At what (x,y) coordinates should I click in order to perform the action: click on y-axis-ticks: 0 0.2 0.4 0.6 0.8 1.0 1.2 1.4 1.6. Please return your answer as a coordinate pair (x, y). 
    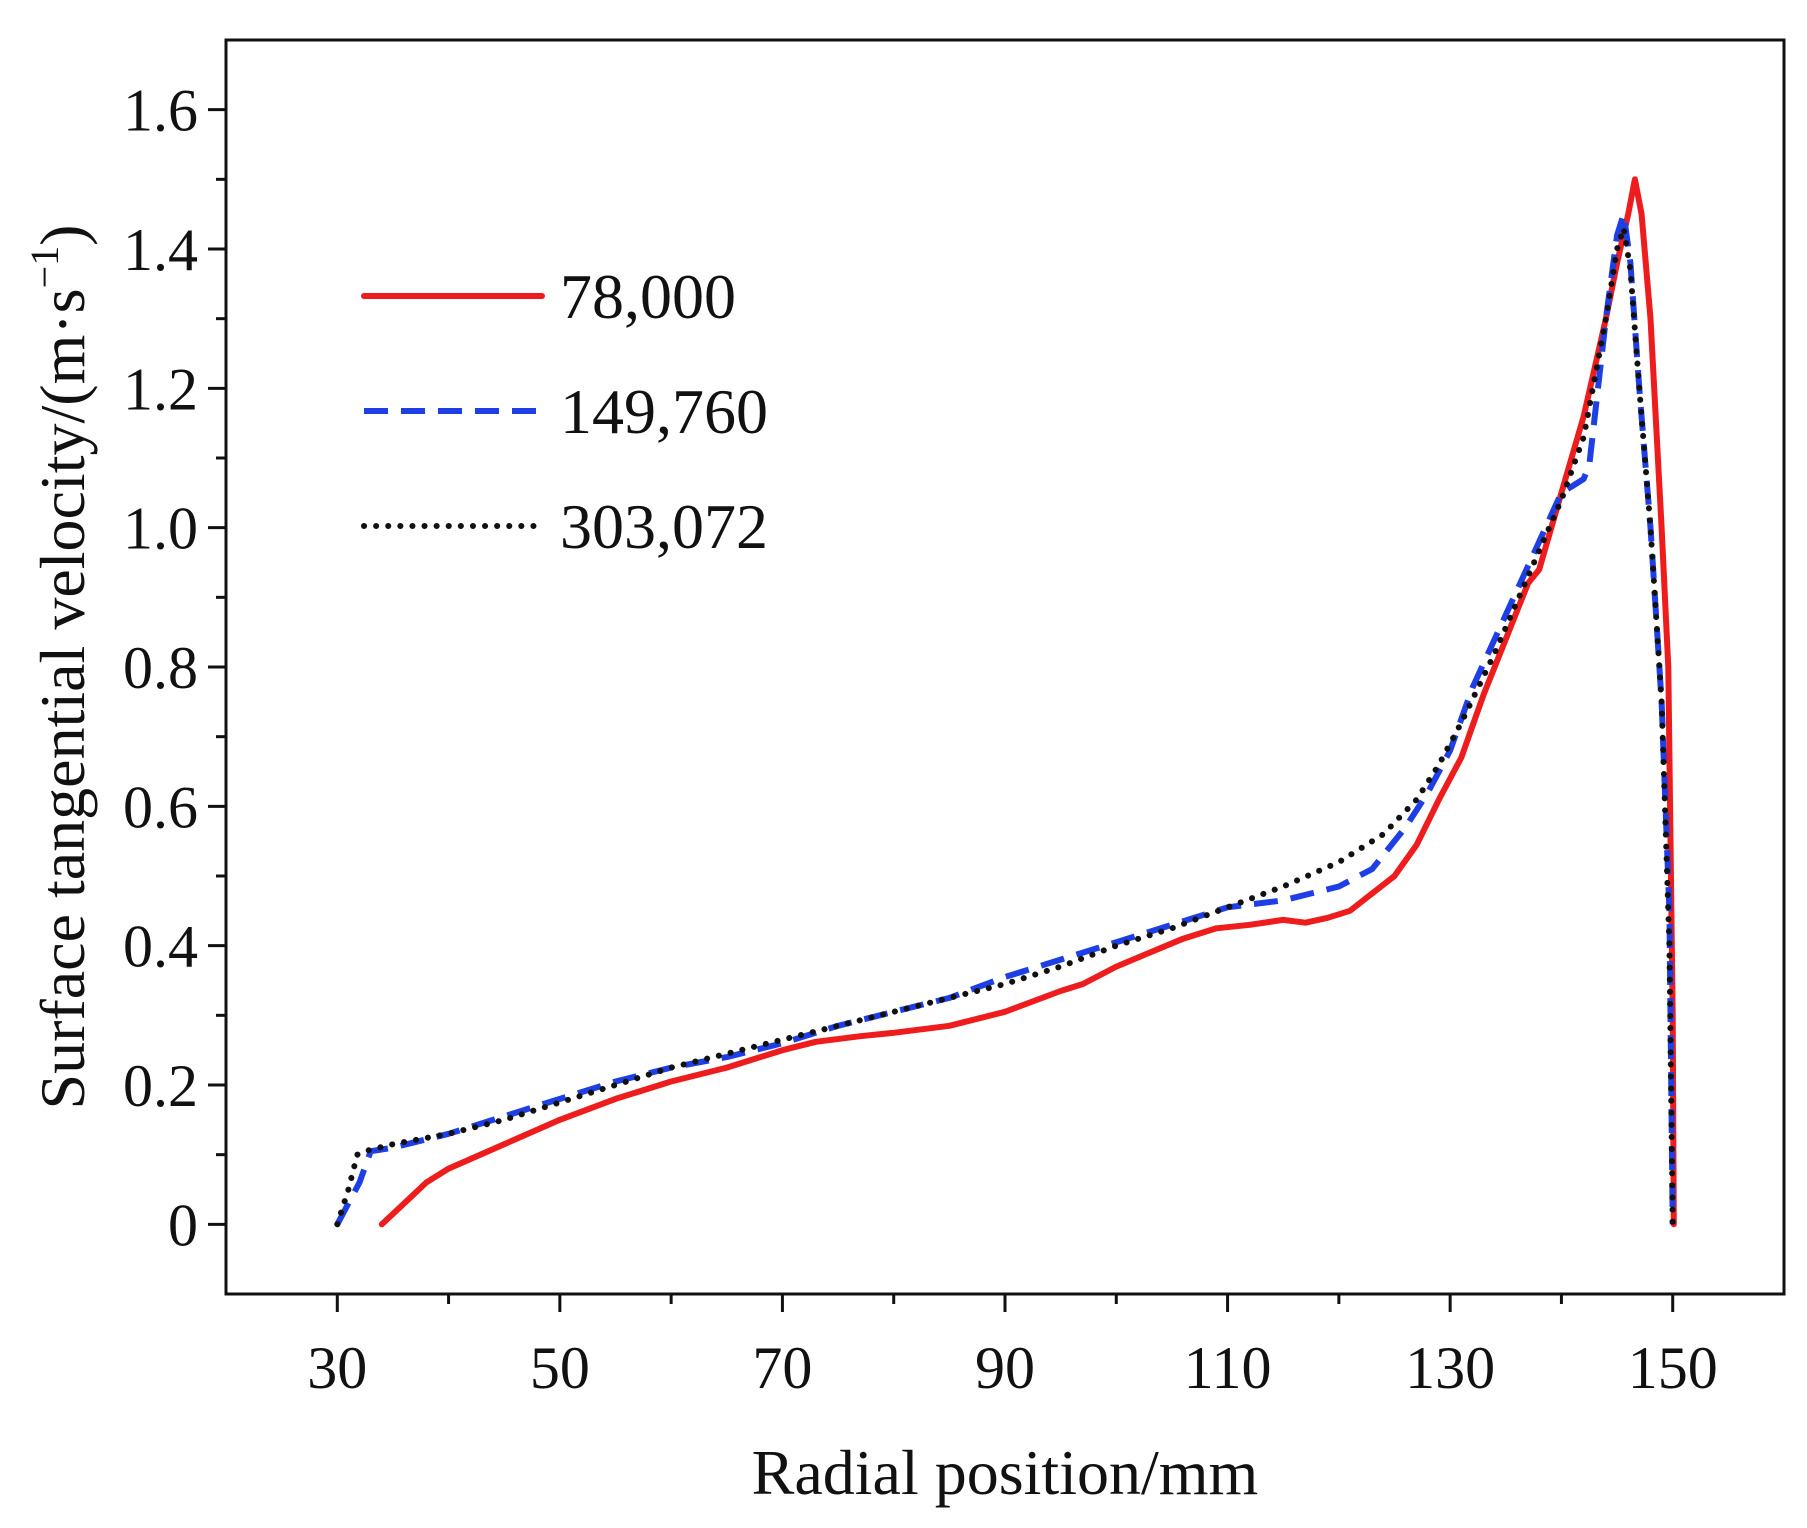
    Looking at the image, I should click on (174, 668).